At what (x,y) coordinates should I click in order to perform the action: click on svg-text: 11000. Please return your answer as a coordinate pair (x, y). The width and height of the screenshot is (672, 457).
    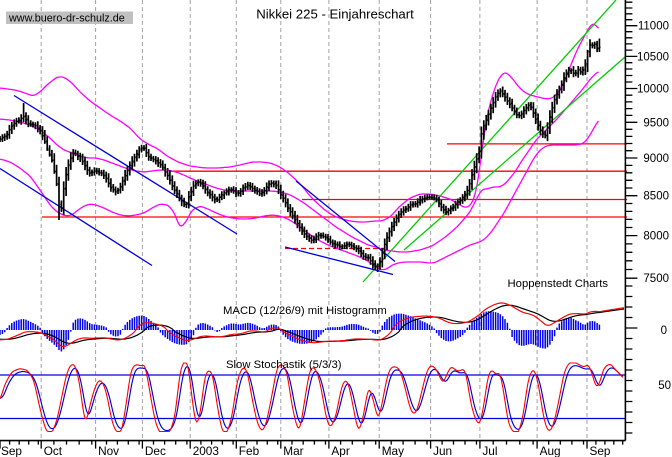
    Looking at the image, I should click on (653, 27).